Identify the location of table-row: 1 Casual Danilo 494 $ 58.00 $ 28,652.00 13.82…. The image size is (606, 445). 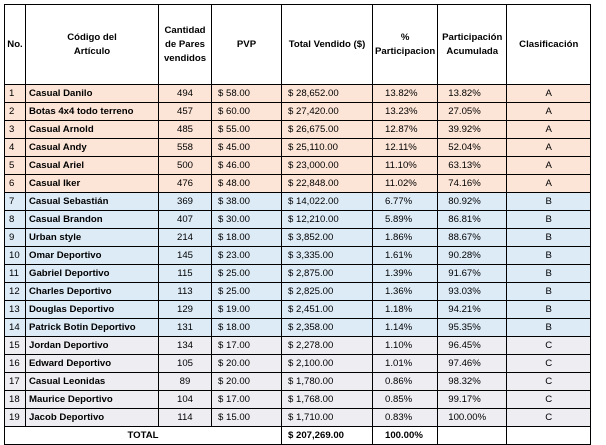
(298, 93).